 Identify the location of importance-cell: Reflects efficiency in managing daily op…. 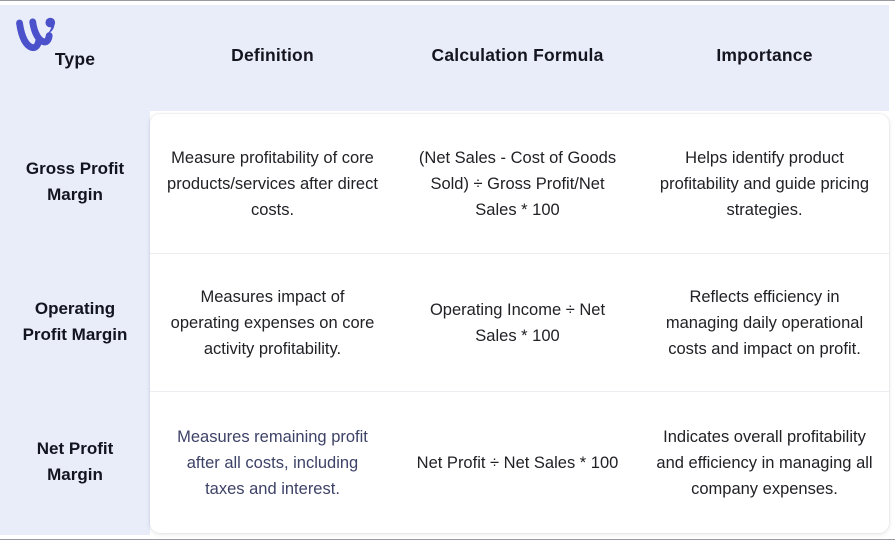
(764, 322).